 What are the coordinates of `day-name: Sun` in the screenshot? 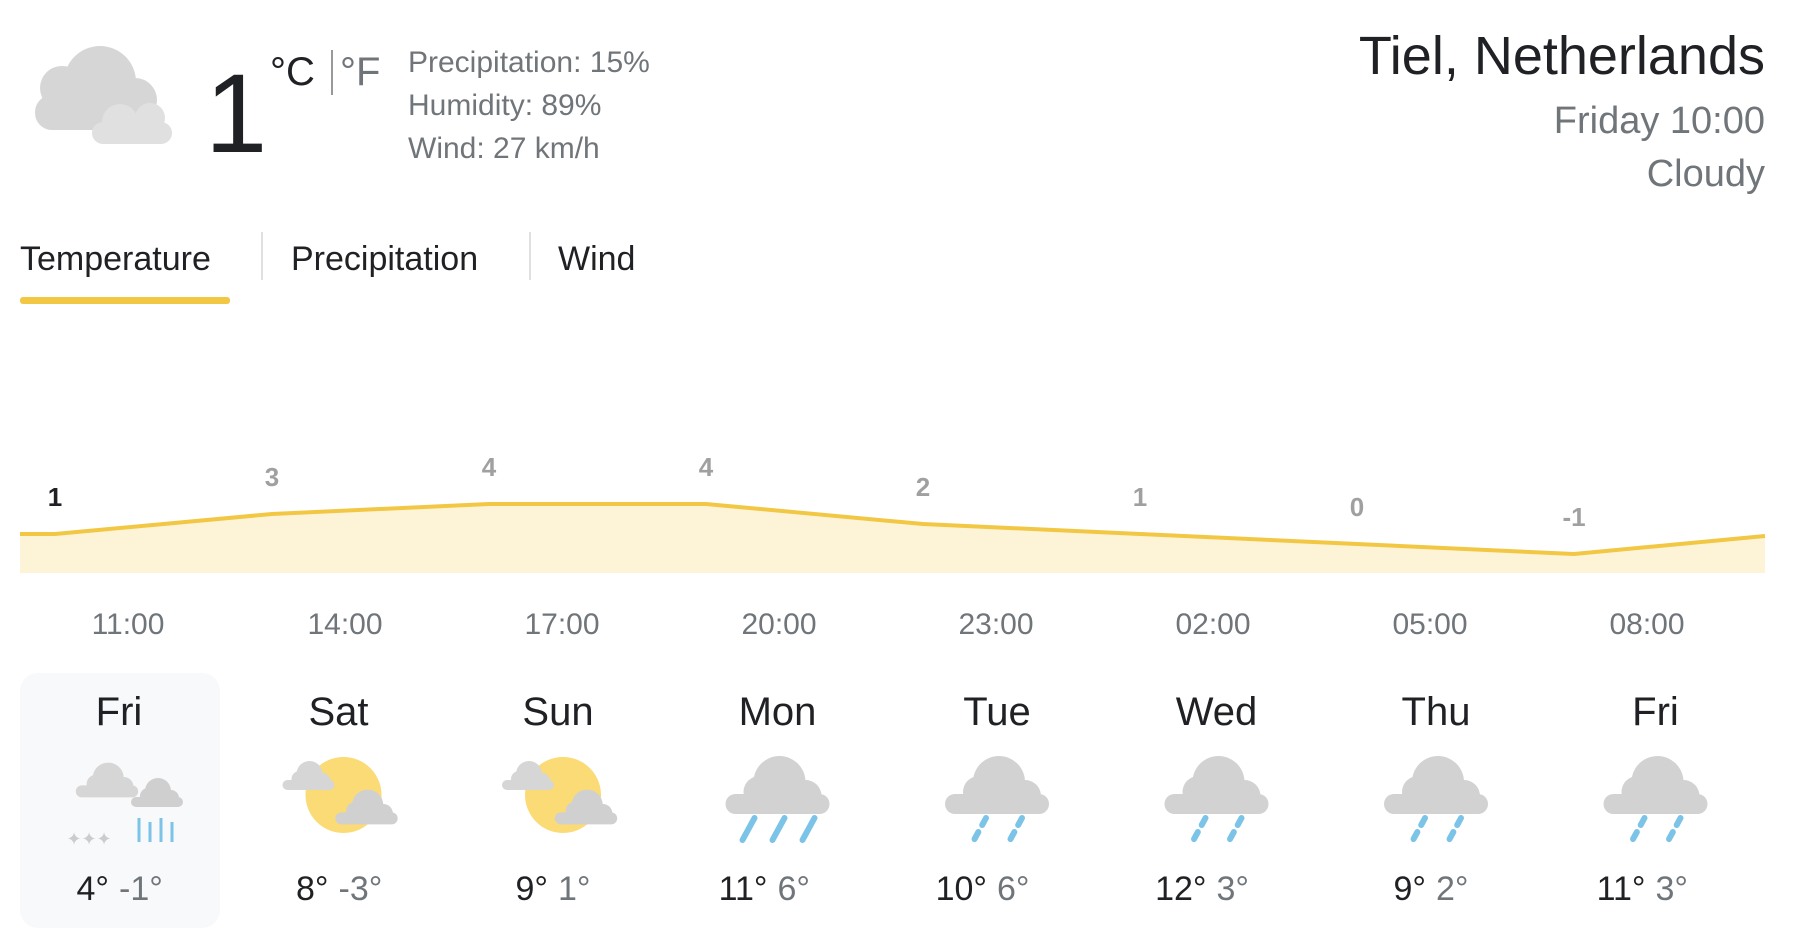 It's located at (557, 712).